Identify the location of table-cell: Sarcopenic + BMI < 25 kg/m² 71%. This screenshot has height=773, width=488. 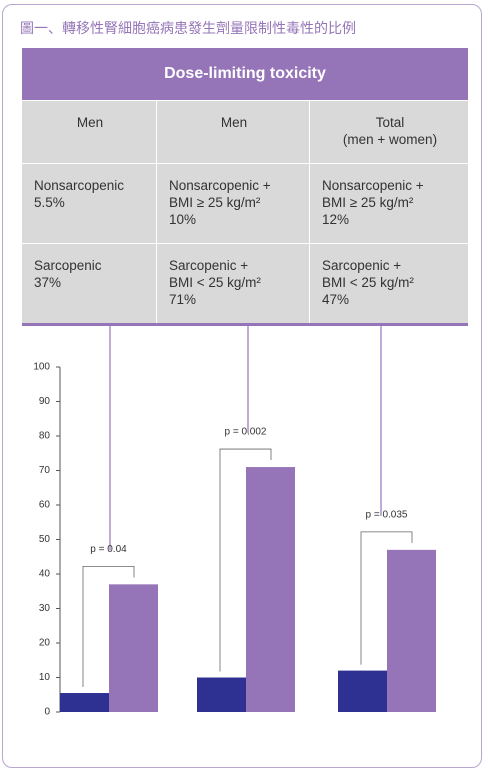
(233, 283).